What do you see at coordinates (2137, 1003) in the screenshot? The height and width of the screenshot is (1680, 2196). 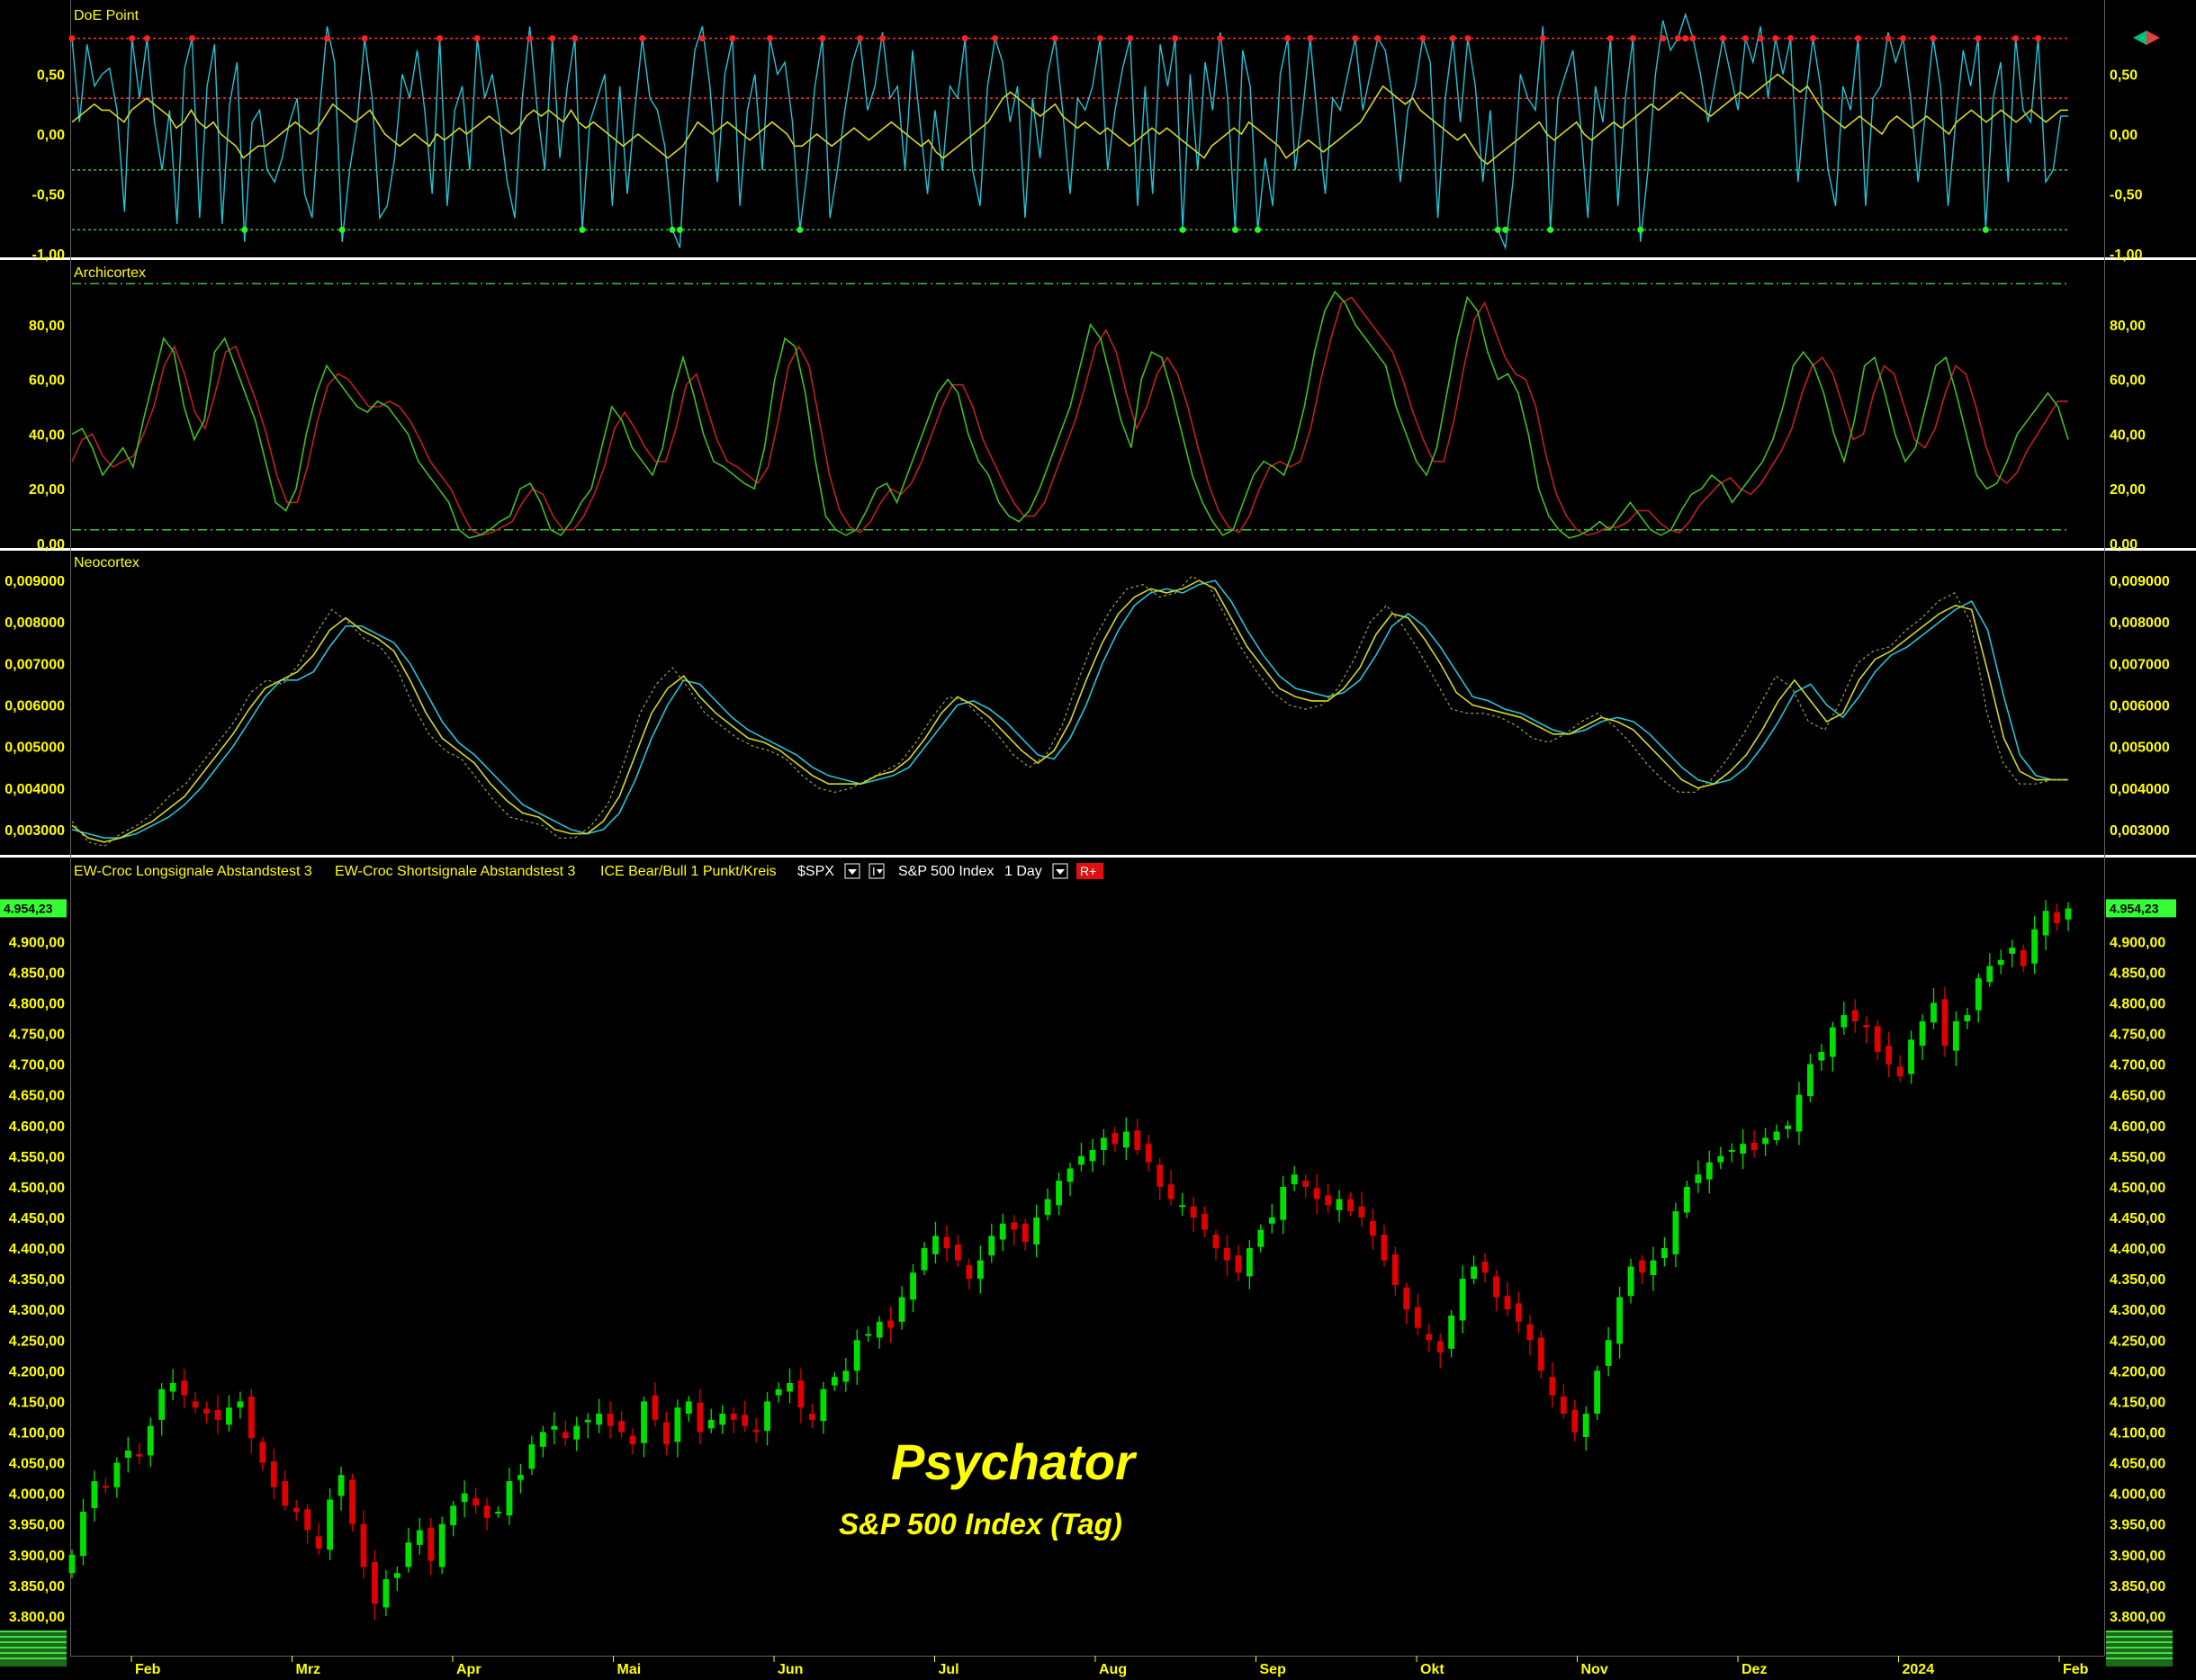 I see `price-ytick-right: 4.800,00` at bounding box center [2137, 1003].